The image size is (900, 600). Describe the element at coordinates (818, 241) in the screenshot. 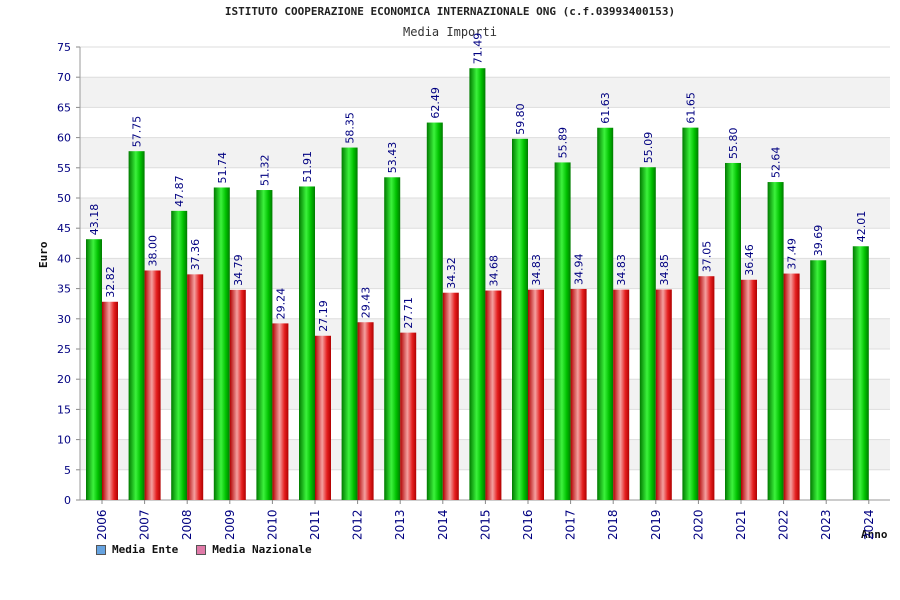

I see `data-label-media-ente: 39.69` at that location.